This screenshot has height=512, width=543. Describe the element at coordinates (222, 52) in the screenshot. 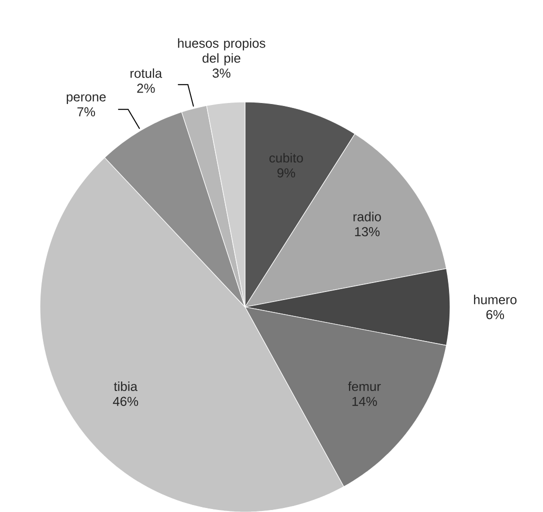

I see `slice-label: huesos propios del pie` at that location.